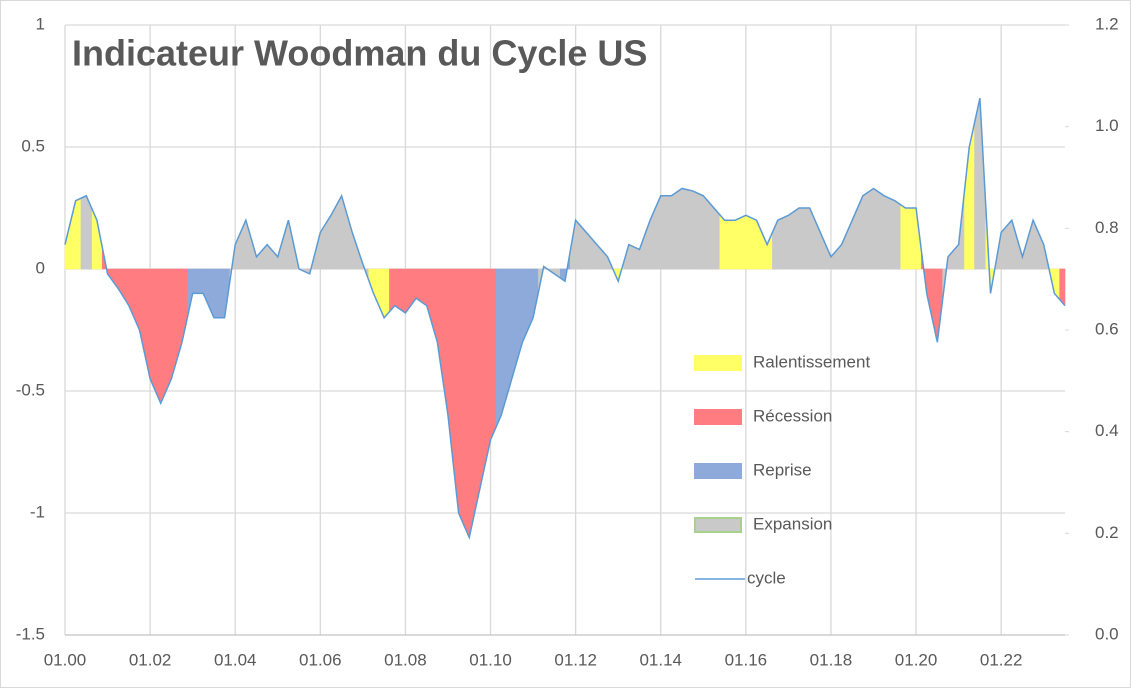  What do you see at coordinates (1107, 227) in the screenshot?
I see `y2-tick-label: 0.8` at bounding box center [1107, 227].